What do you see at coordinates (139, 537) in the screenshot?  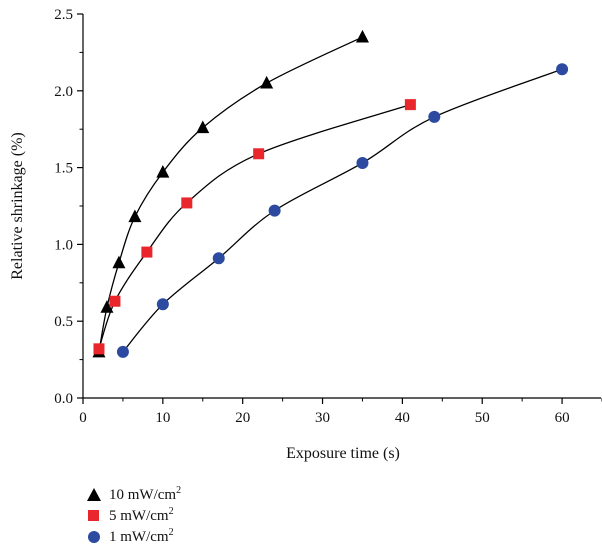 I see `legend-label-text: 1 mW/cm` at bounding box center [139, 537].